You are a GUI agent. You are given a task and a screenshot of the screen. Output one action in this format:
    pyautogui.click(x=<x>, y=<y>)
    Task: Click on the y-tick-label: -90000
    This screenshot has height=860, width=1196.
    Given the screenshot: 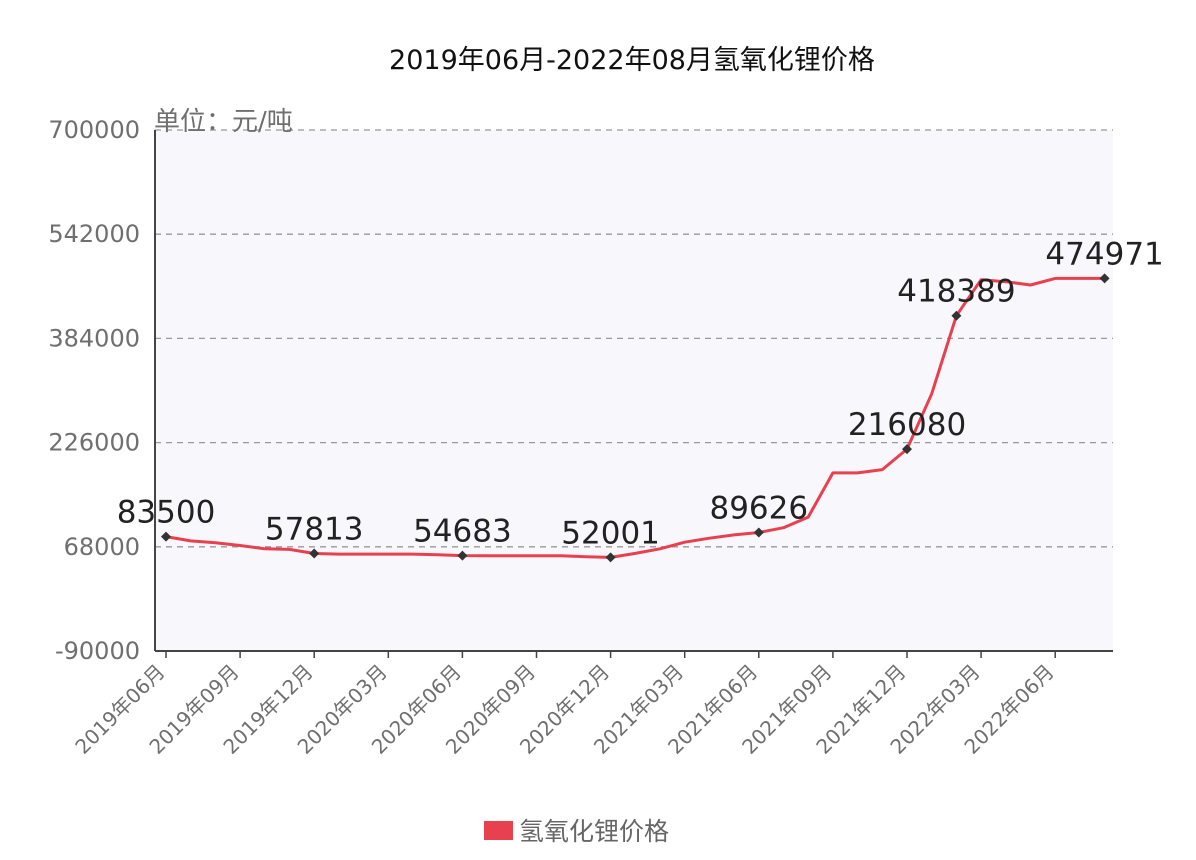 What is the action you would take?
    pyautogui.click(x=97, y=651)
    